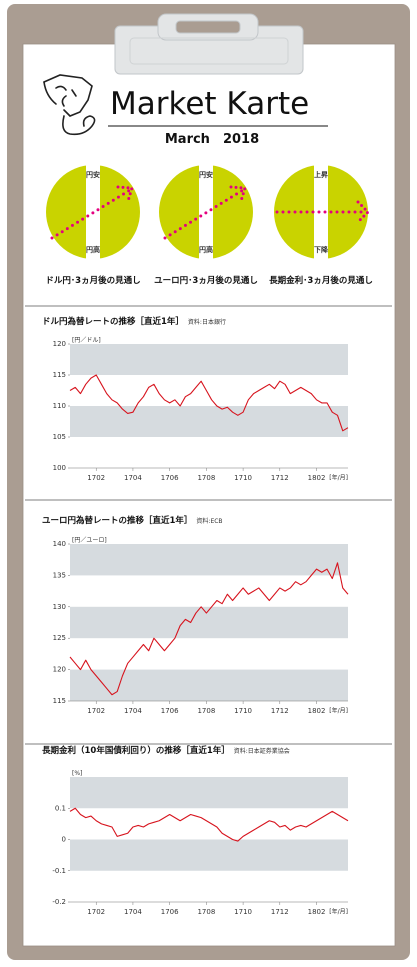  What do you see at coordinates (321, 249) in the screenshot?
I see `forecast-bottom: 下降` at bounding box center [321, 249].